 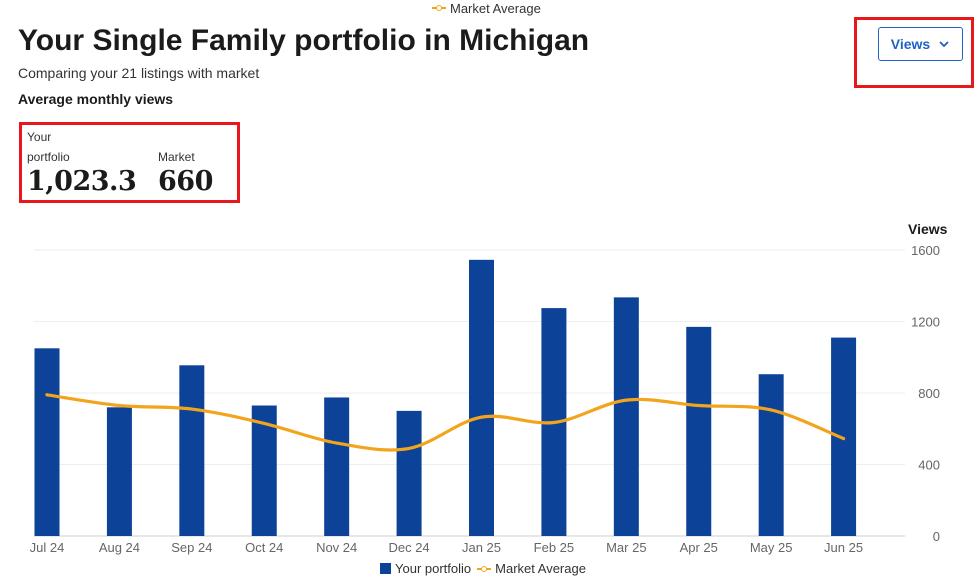 I want to click on portfolio-stat-label-2: portfolio, so click(x=48, y=157).